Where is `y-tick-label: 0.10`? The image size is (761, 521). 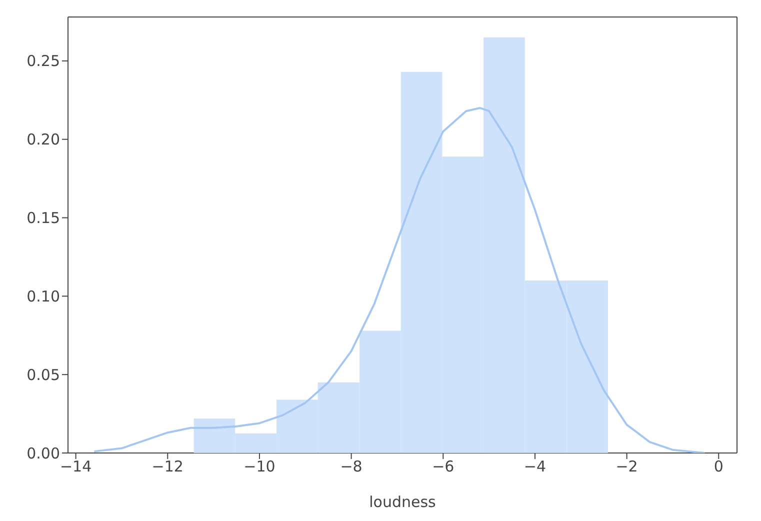
y-tick-label: 0.10 is located at coordinates (43, 296).